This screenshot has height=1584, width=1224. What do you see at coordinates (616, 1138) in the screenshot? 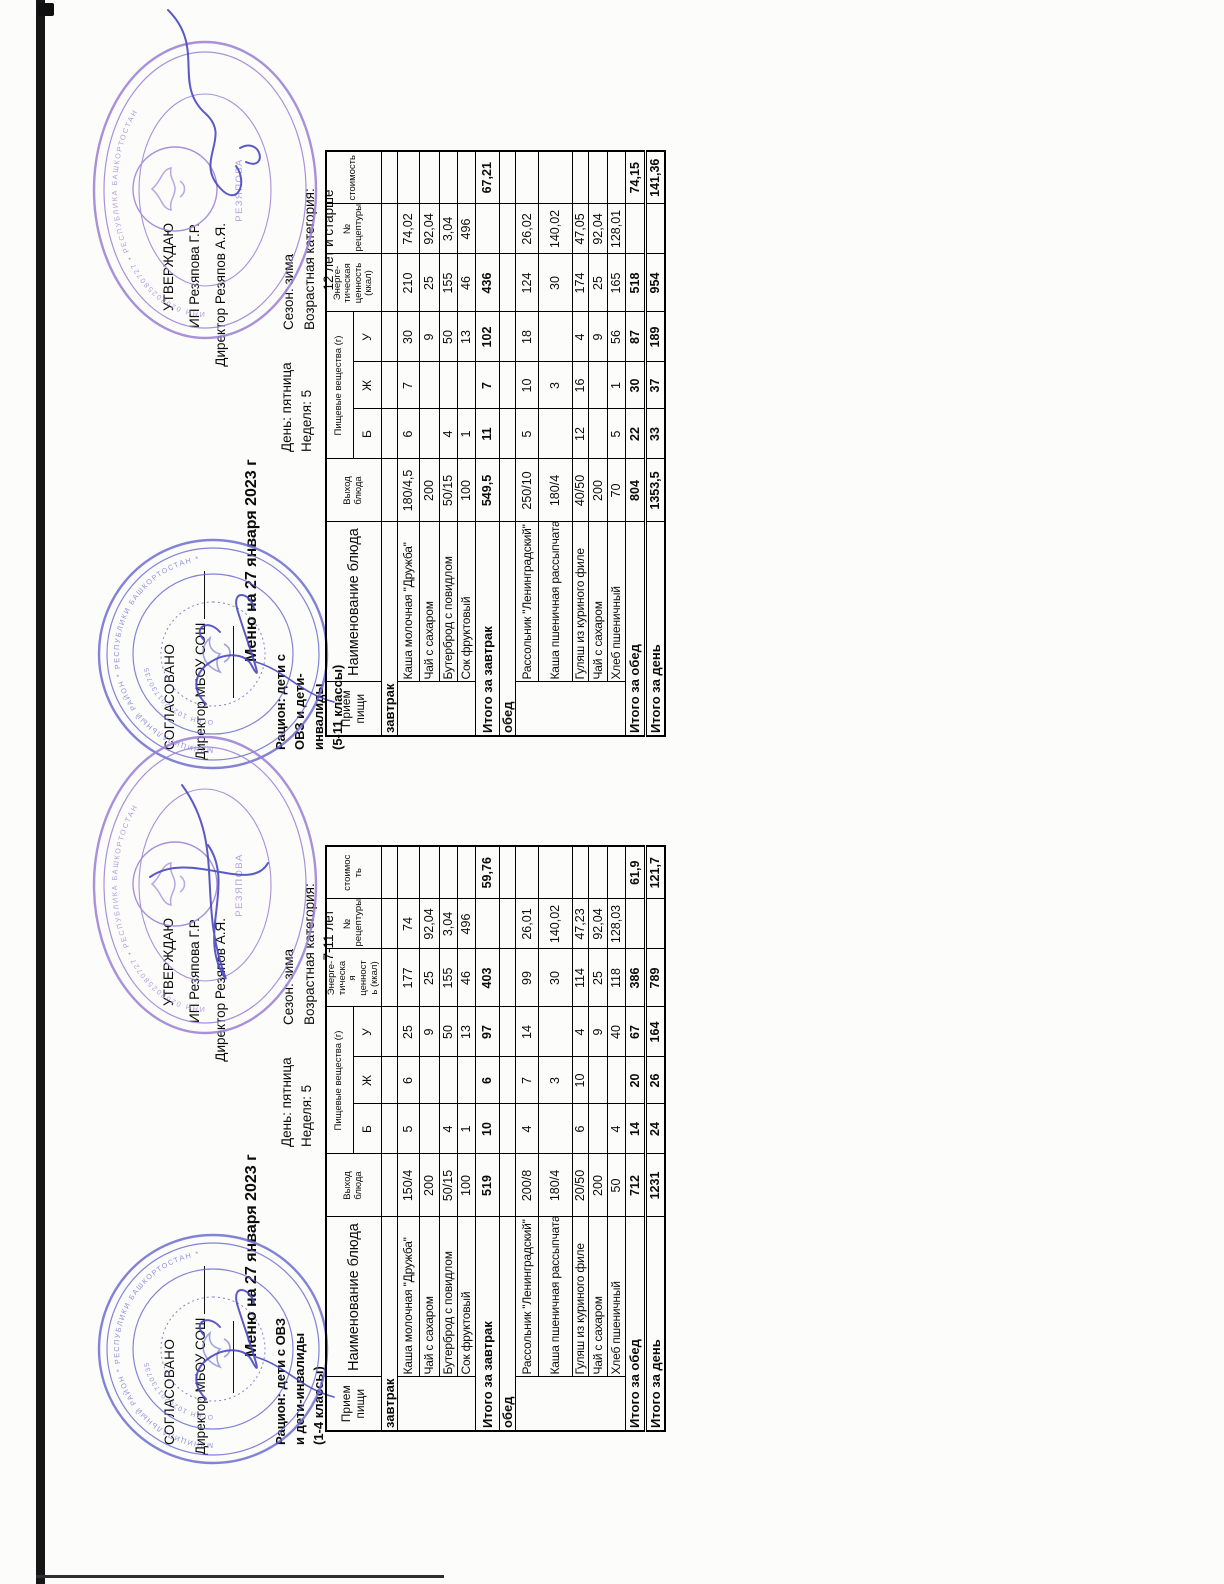
I see `dish-row: Хлеб пшеничный 50 4 40 118 128,03` at bounding box center [616, 1138].